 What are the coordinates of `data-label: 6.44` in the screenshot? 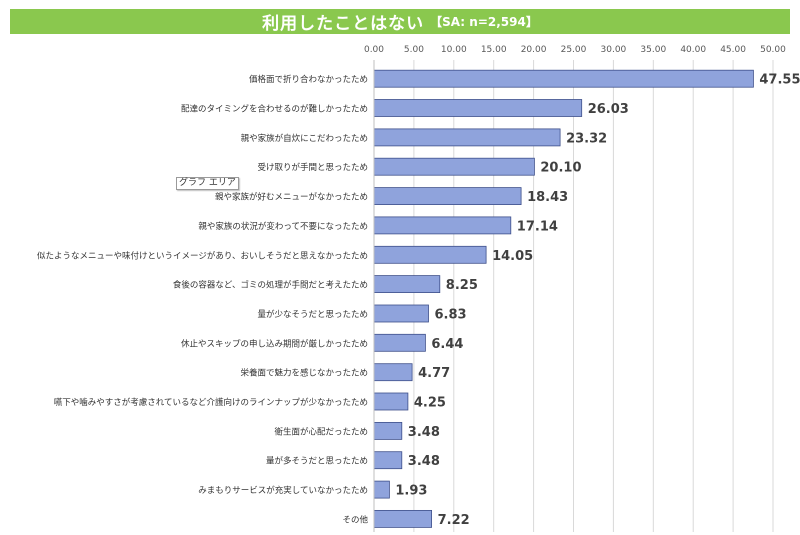 It's located at (447, 344).